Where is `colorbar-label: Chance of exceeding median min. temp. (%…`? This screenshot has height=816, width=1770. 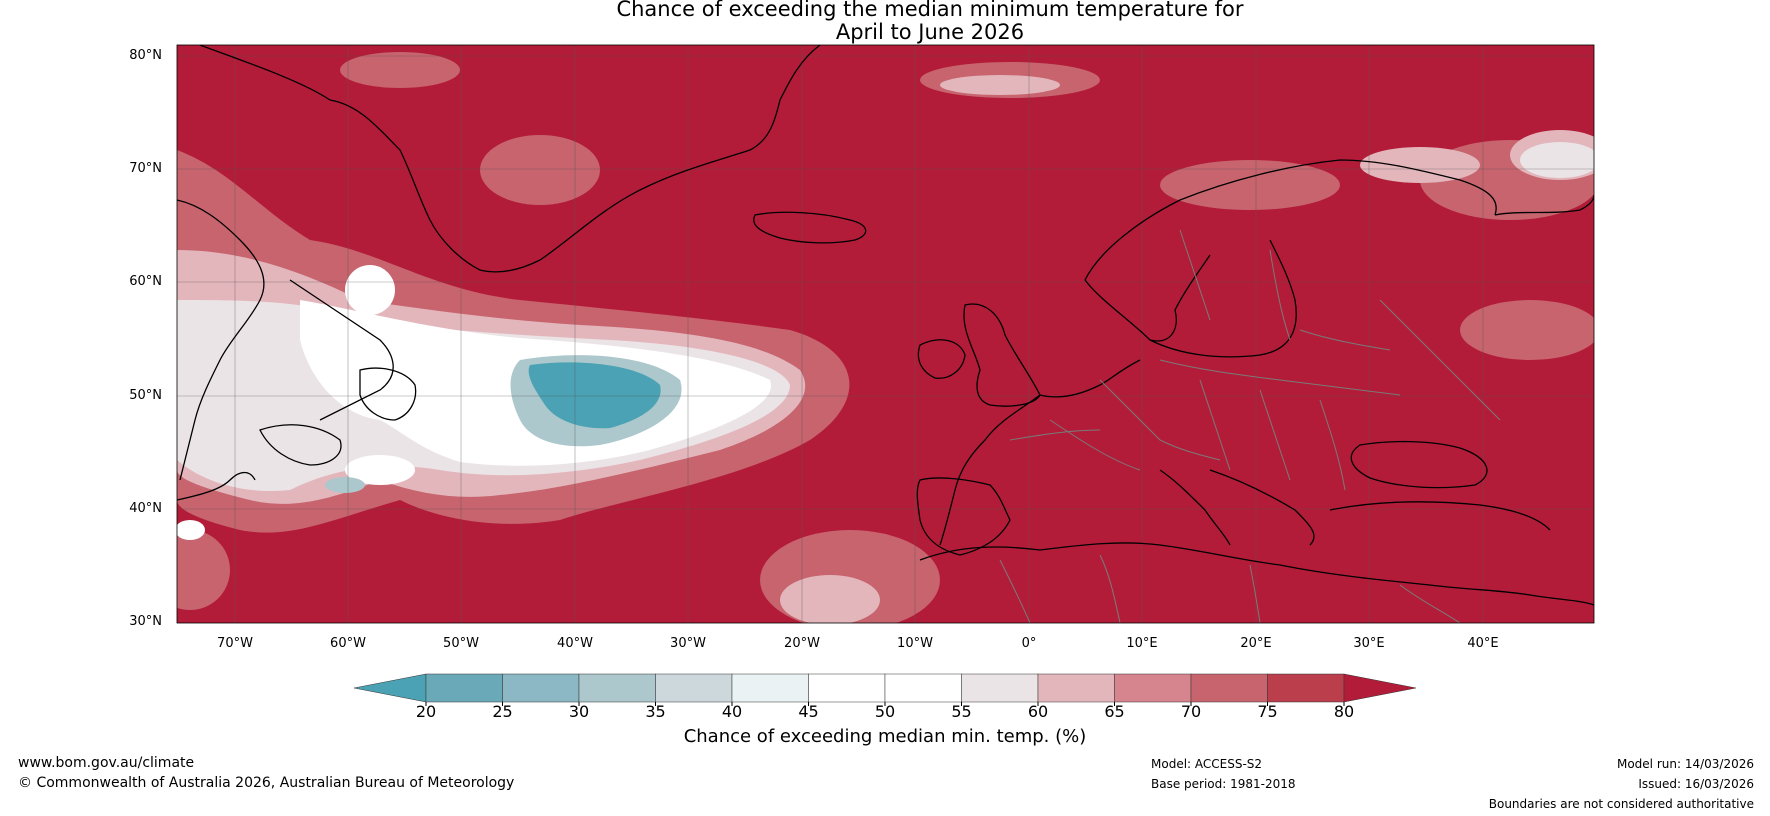
colorbar-label: Chance of exceeding median min. temp. (%… is located at coordinates (885, 736).